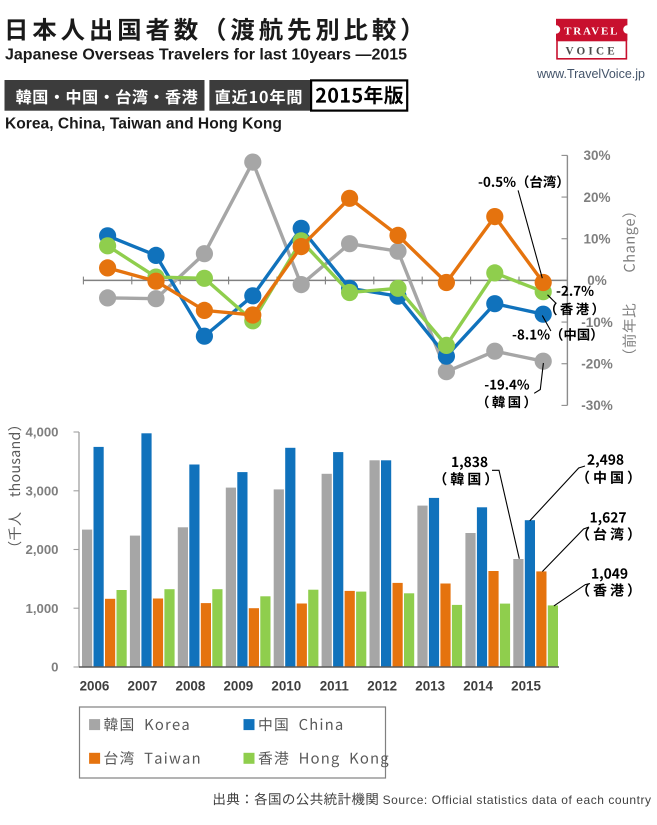 This screenshot has height=825, width=657. What do you see at coordinates (526, 686) in the screenshot?
I see `svg-text: 2015` at bounding box center [526, 686].